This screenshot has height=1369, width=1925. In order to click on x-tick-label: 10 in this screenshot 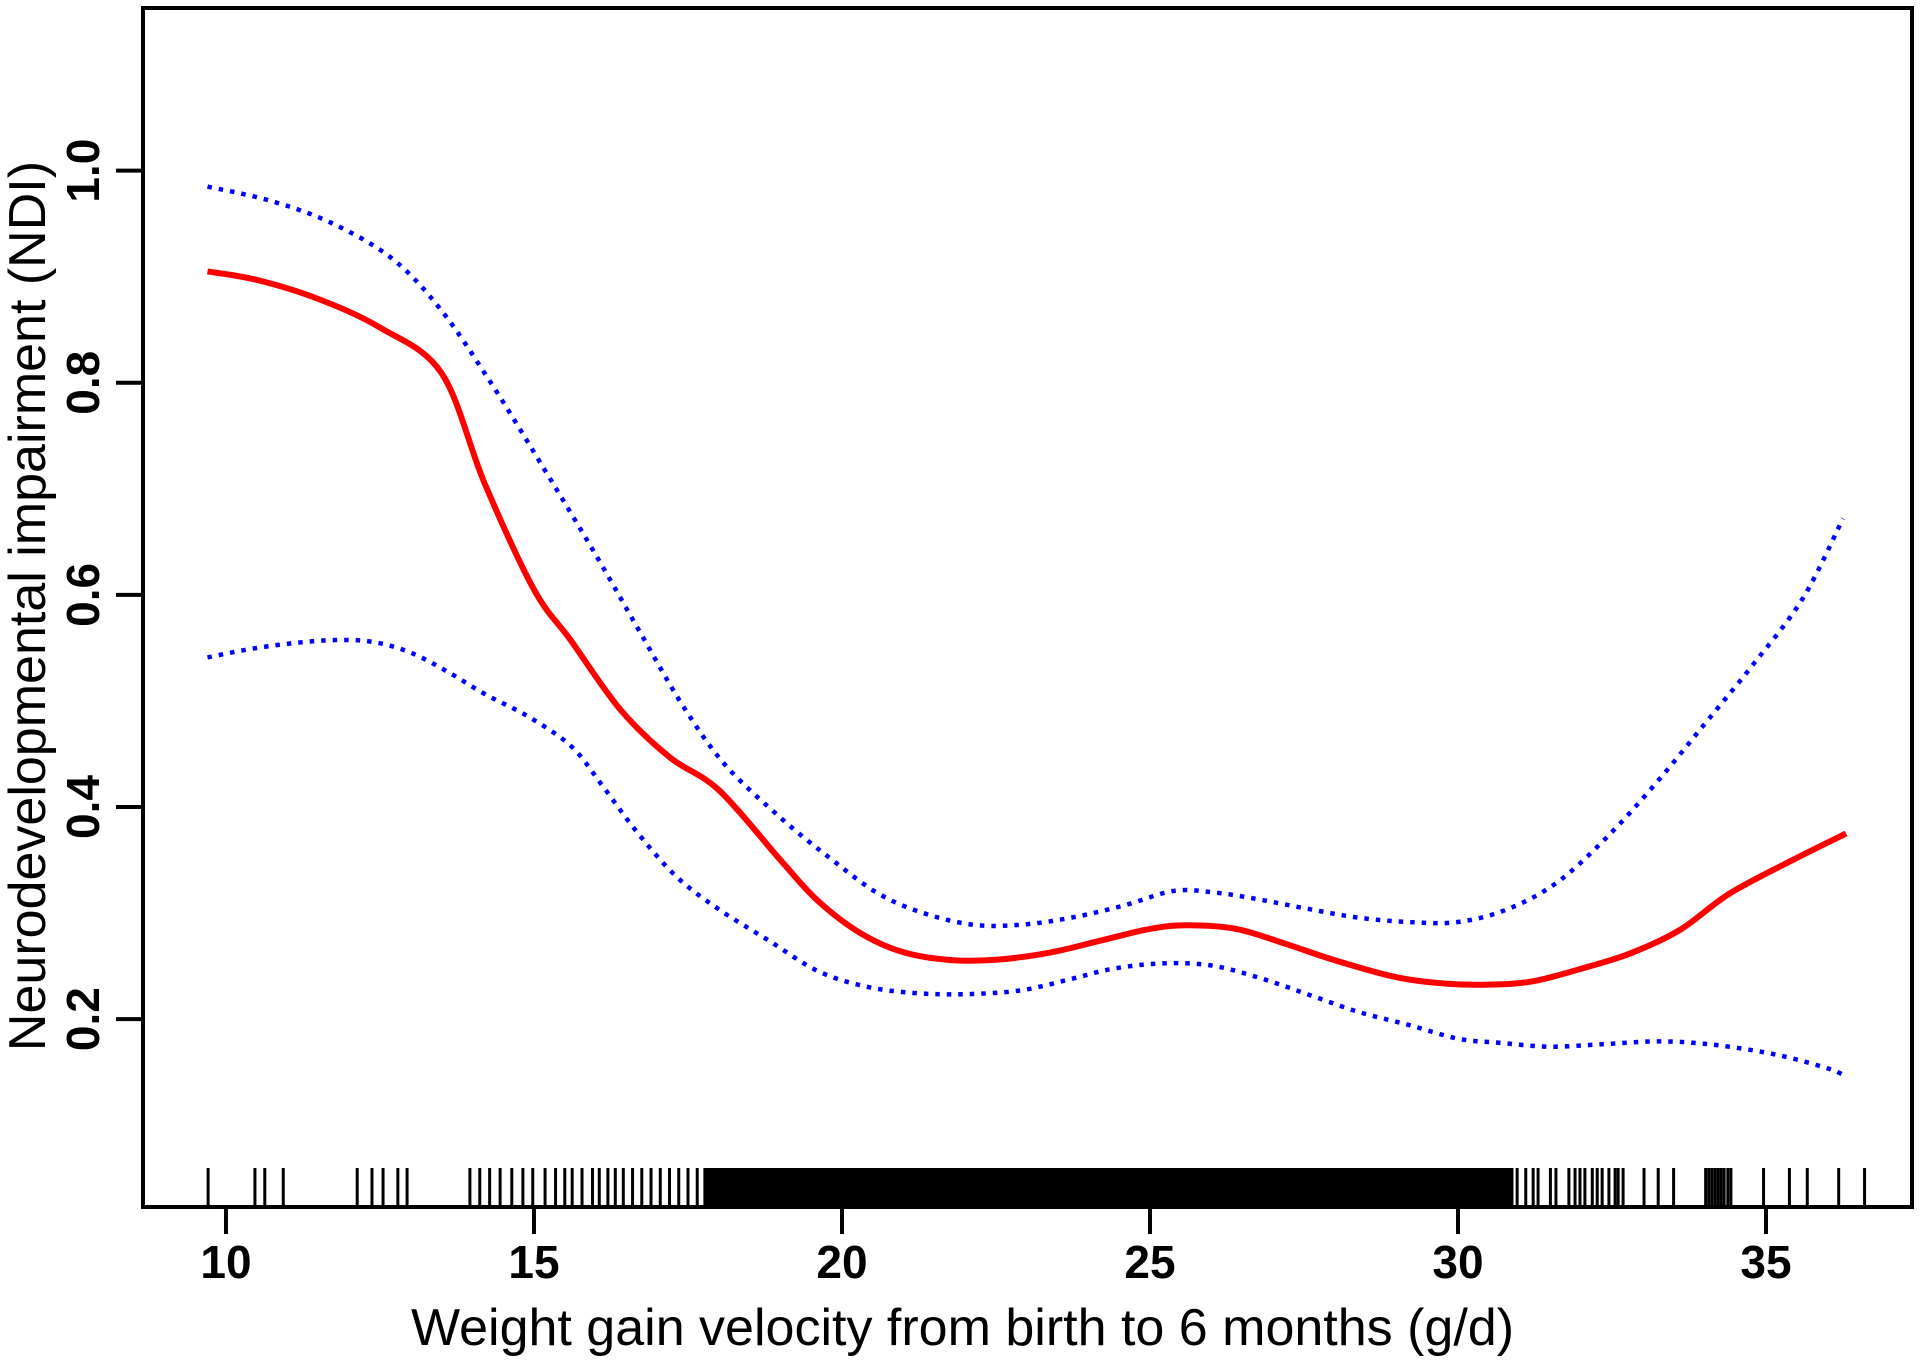, I will do `click(225, 1262)`.